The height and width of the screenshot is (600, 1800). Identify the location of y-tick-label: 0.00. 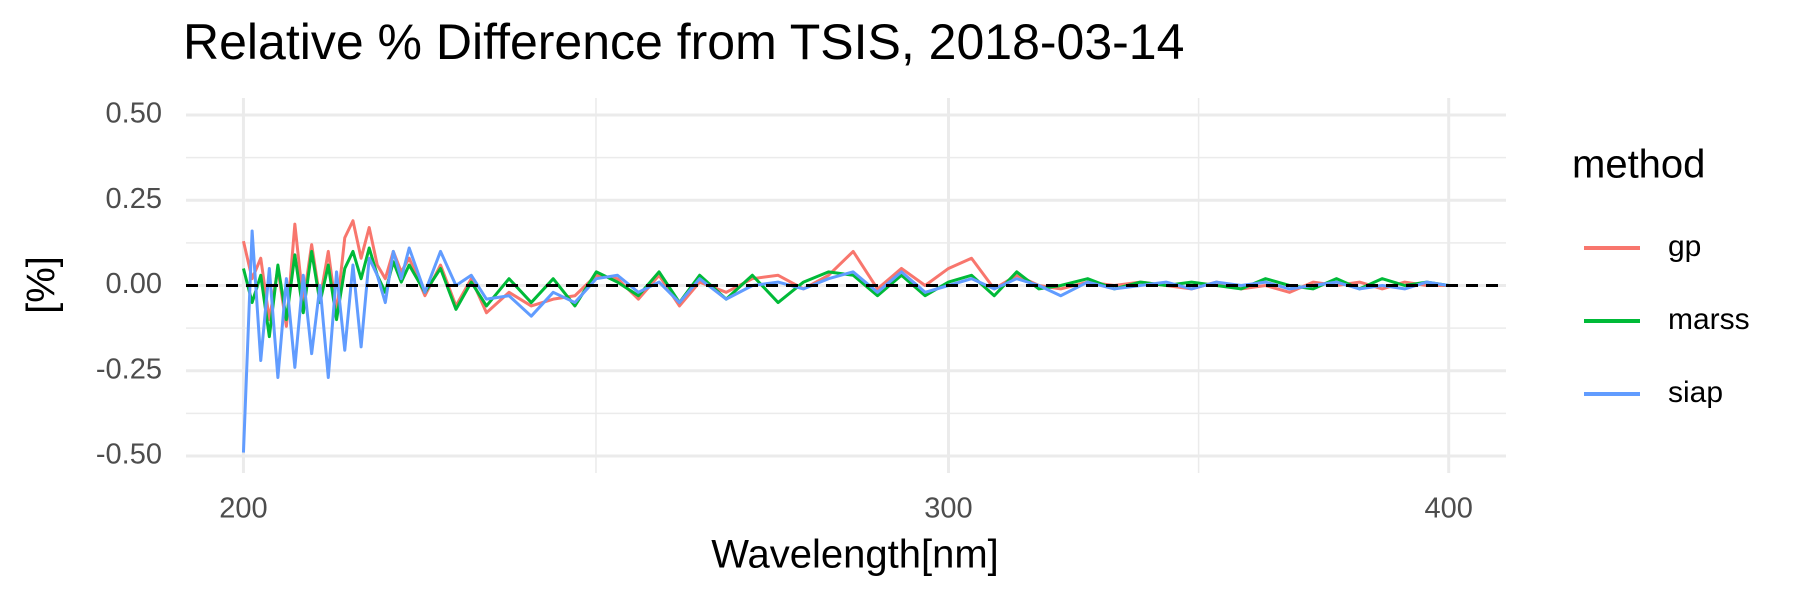
(134, 284).